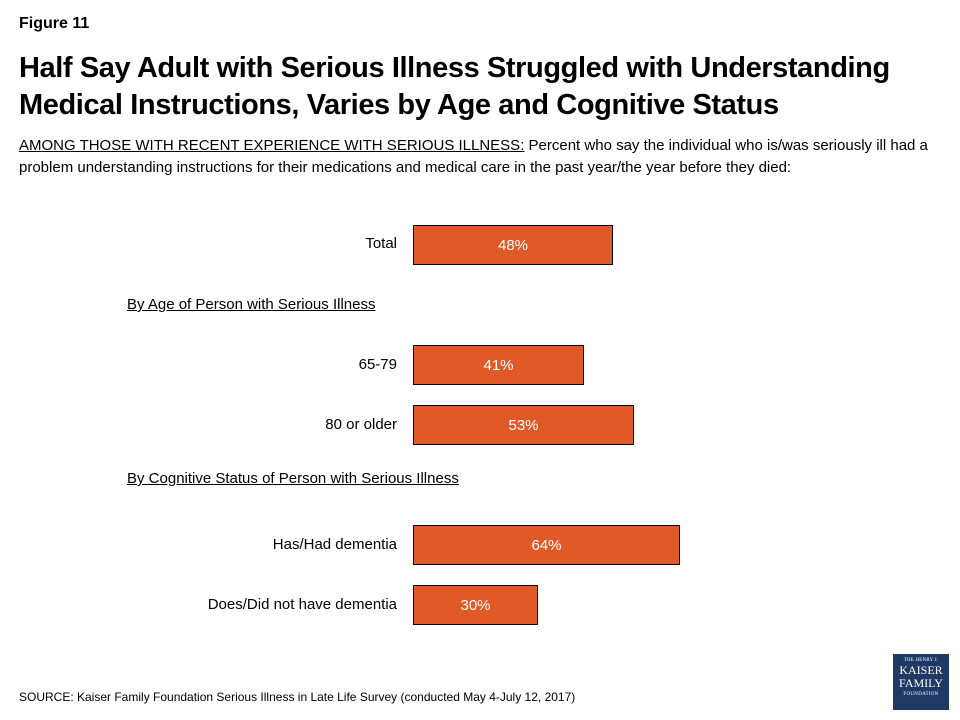 The height and width of the screenshot is (720, 960). Describe the element at coordinates (54, 23) in the screenshot. I see `figure-label: Figure 11` at that location.